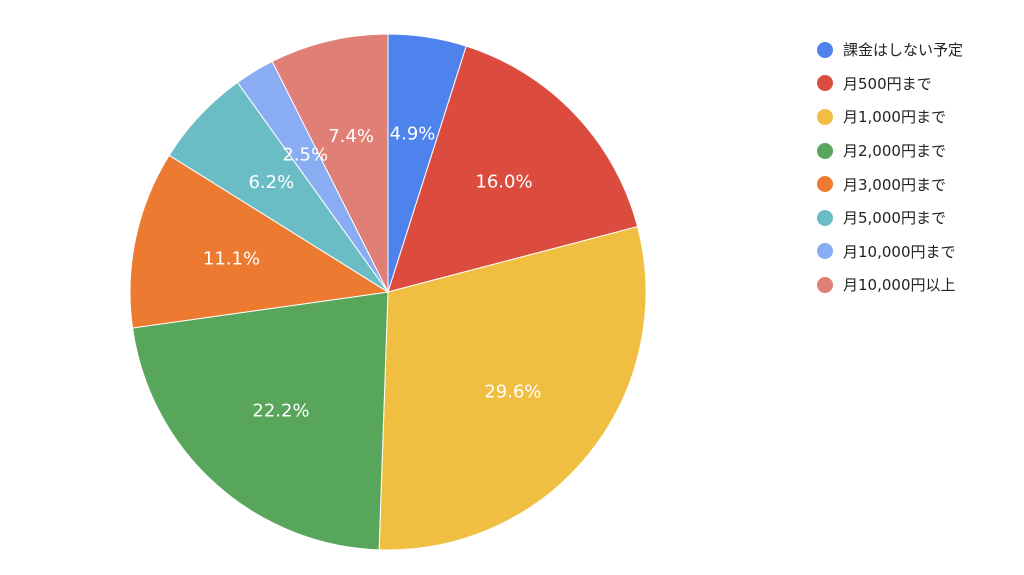 The width and height of the screenshot is (1024, 575). What do you see at coordinates (903, 50) in the screenshot?
I see `legend-label: 課金はしない予定` at bounding box center [903, 50].